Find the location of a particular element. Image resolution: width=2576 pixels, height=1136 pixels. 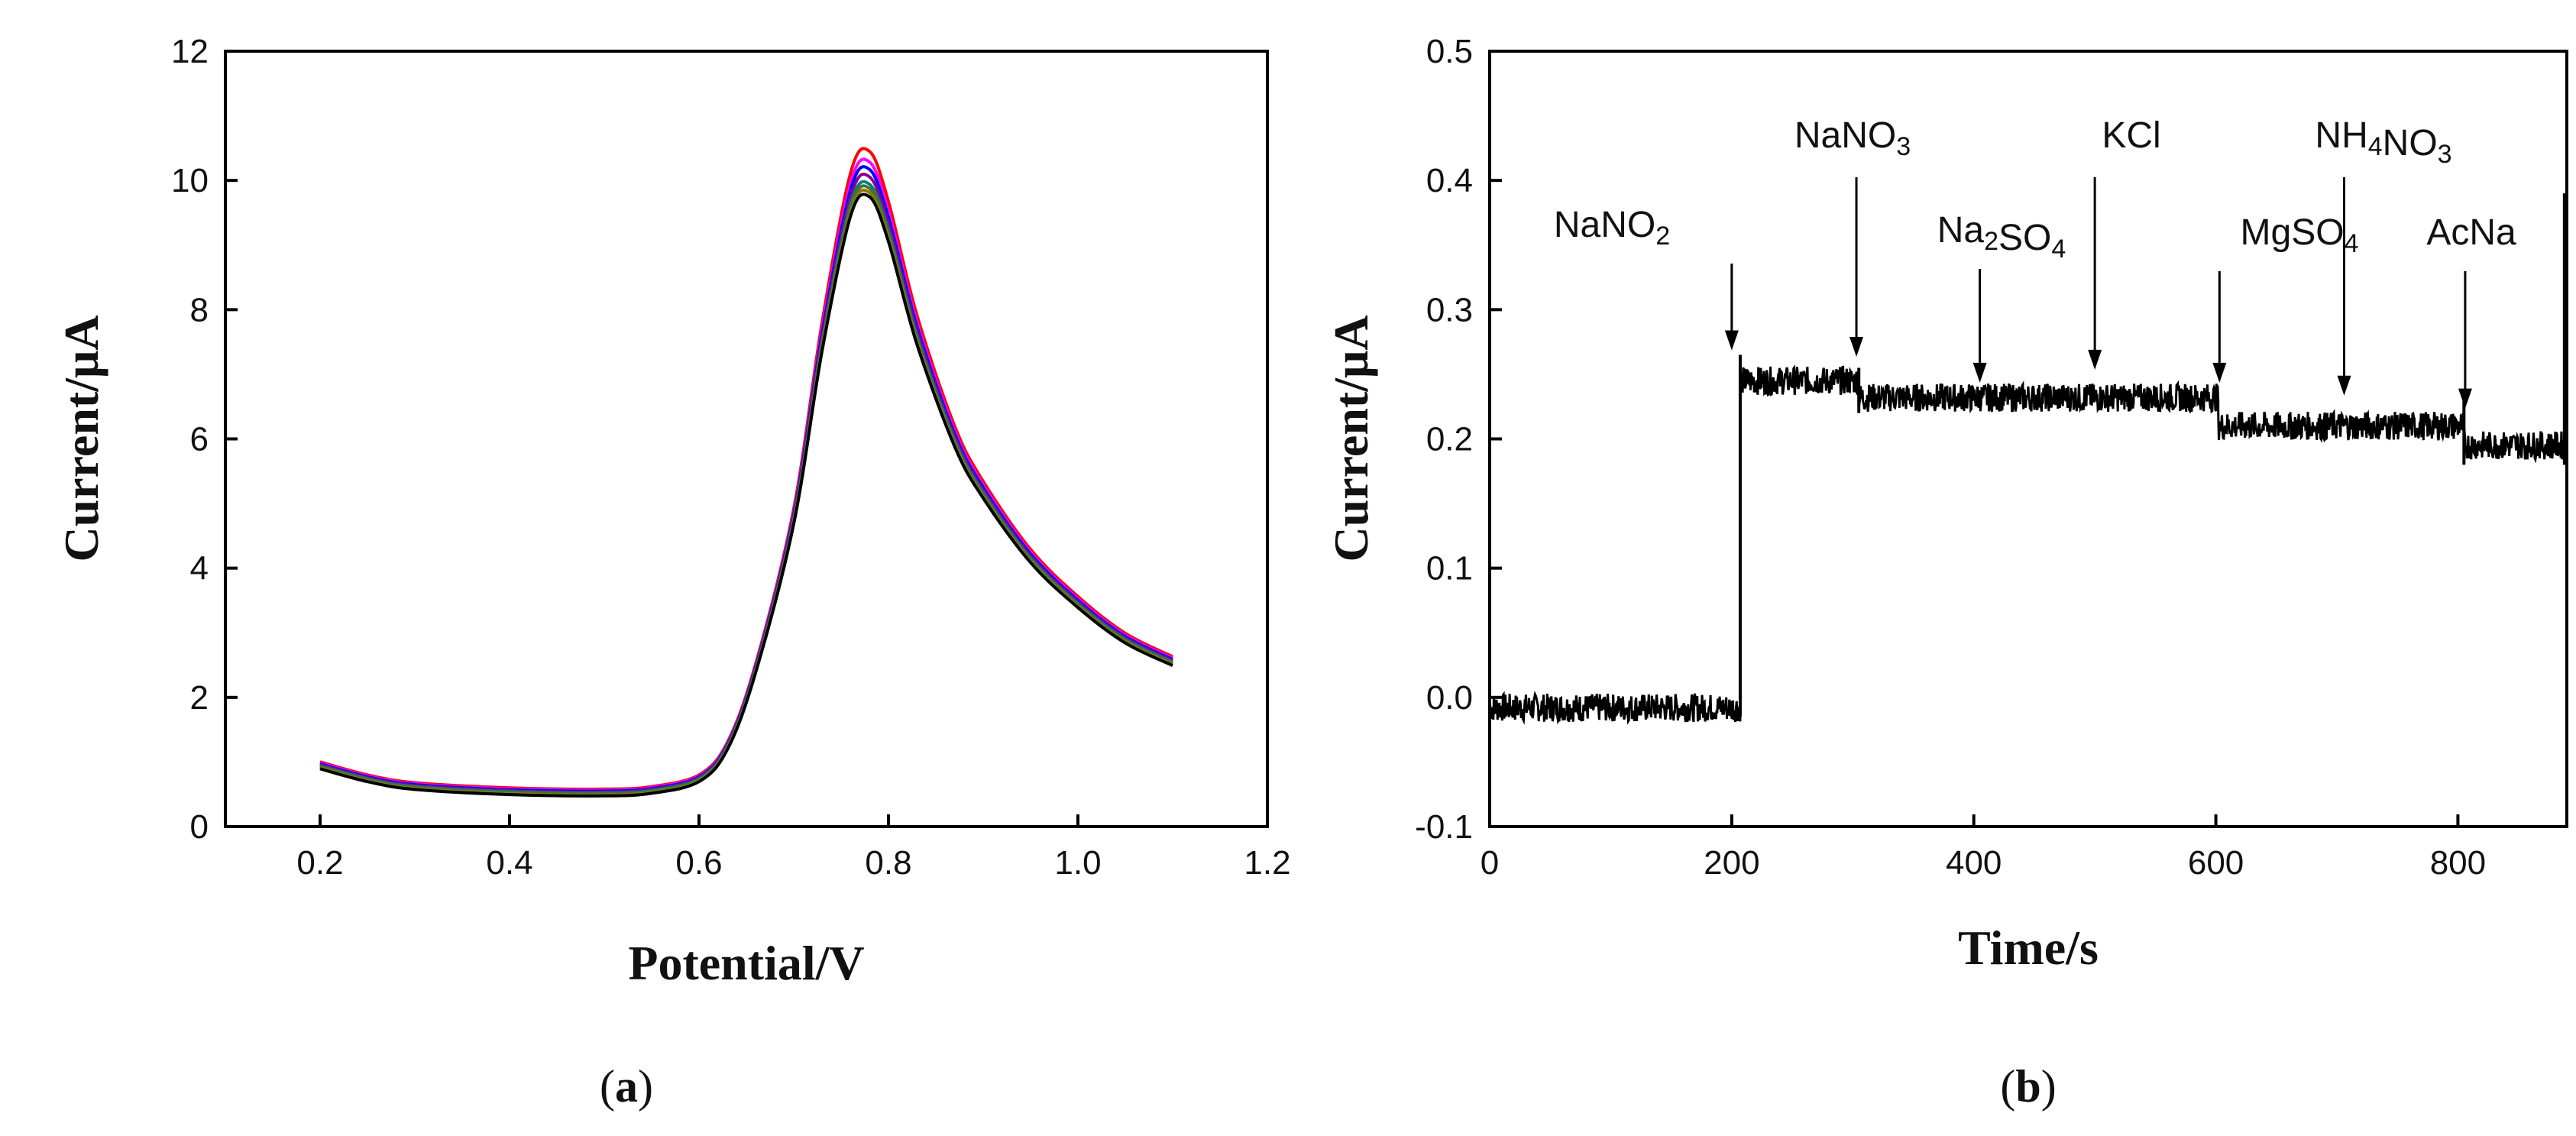

panel-b-caption-letter: b is located at coordinates (2027, 1086).